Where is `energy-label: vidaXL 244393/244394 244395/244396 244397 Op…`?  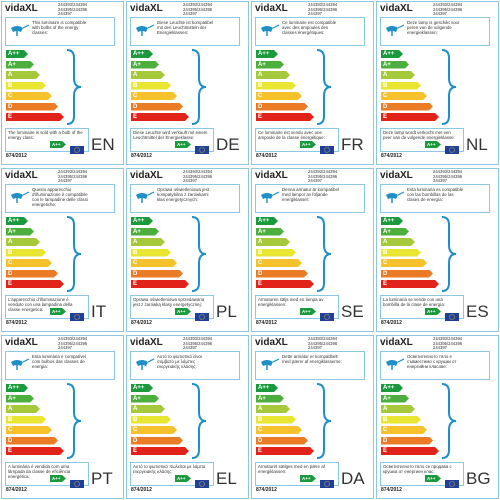 energy-label: vidaXL 244393/244394 244395/244396 244397 Op… is located at coordinates (187, 250).